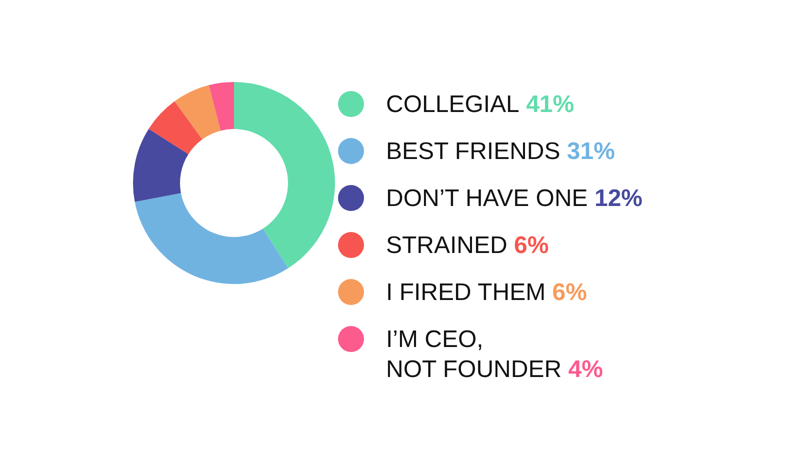 The height and width of the screenshot is (452, 800). What do you see at coordinates (466, 292) in the screenshot?
I see `legend-label: I FIRED THEM` at bounding box center [466, 292].